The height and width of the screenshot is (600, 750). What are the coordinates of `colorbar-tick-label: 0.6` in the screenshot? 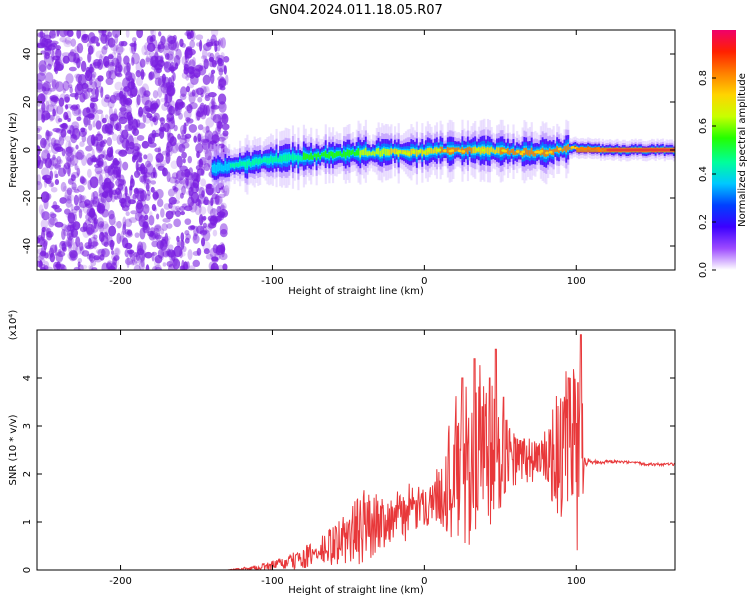 It's located at (703, 126).